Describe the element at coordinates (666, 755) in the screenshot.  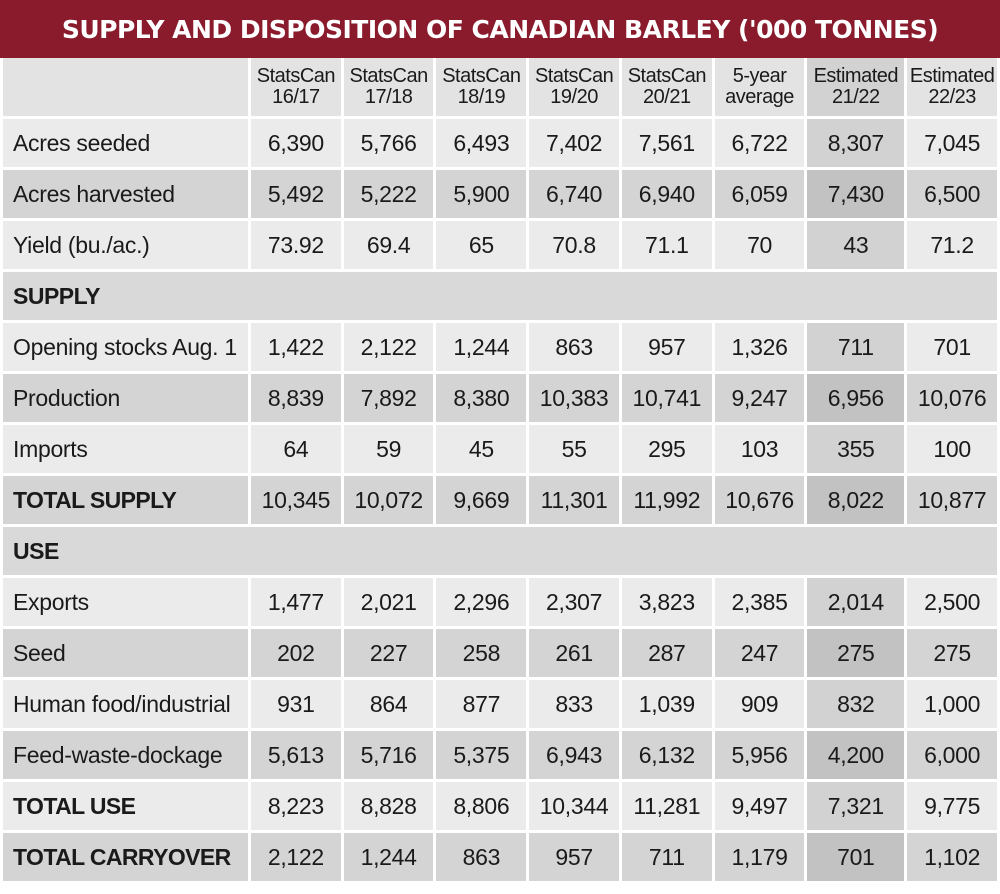
I see `table-cell: 6,132` at that location.